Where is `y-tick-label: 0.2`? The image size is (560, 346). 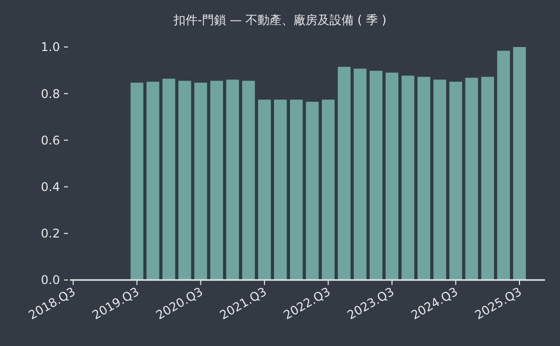
y-tick-label: 0.2 is located at coordinates (50, 233).